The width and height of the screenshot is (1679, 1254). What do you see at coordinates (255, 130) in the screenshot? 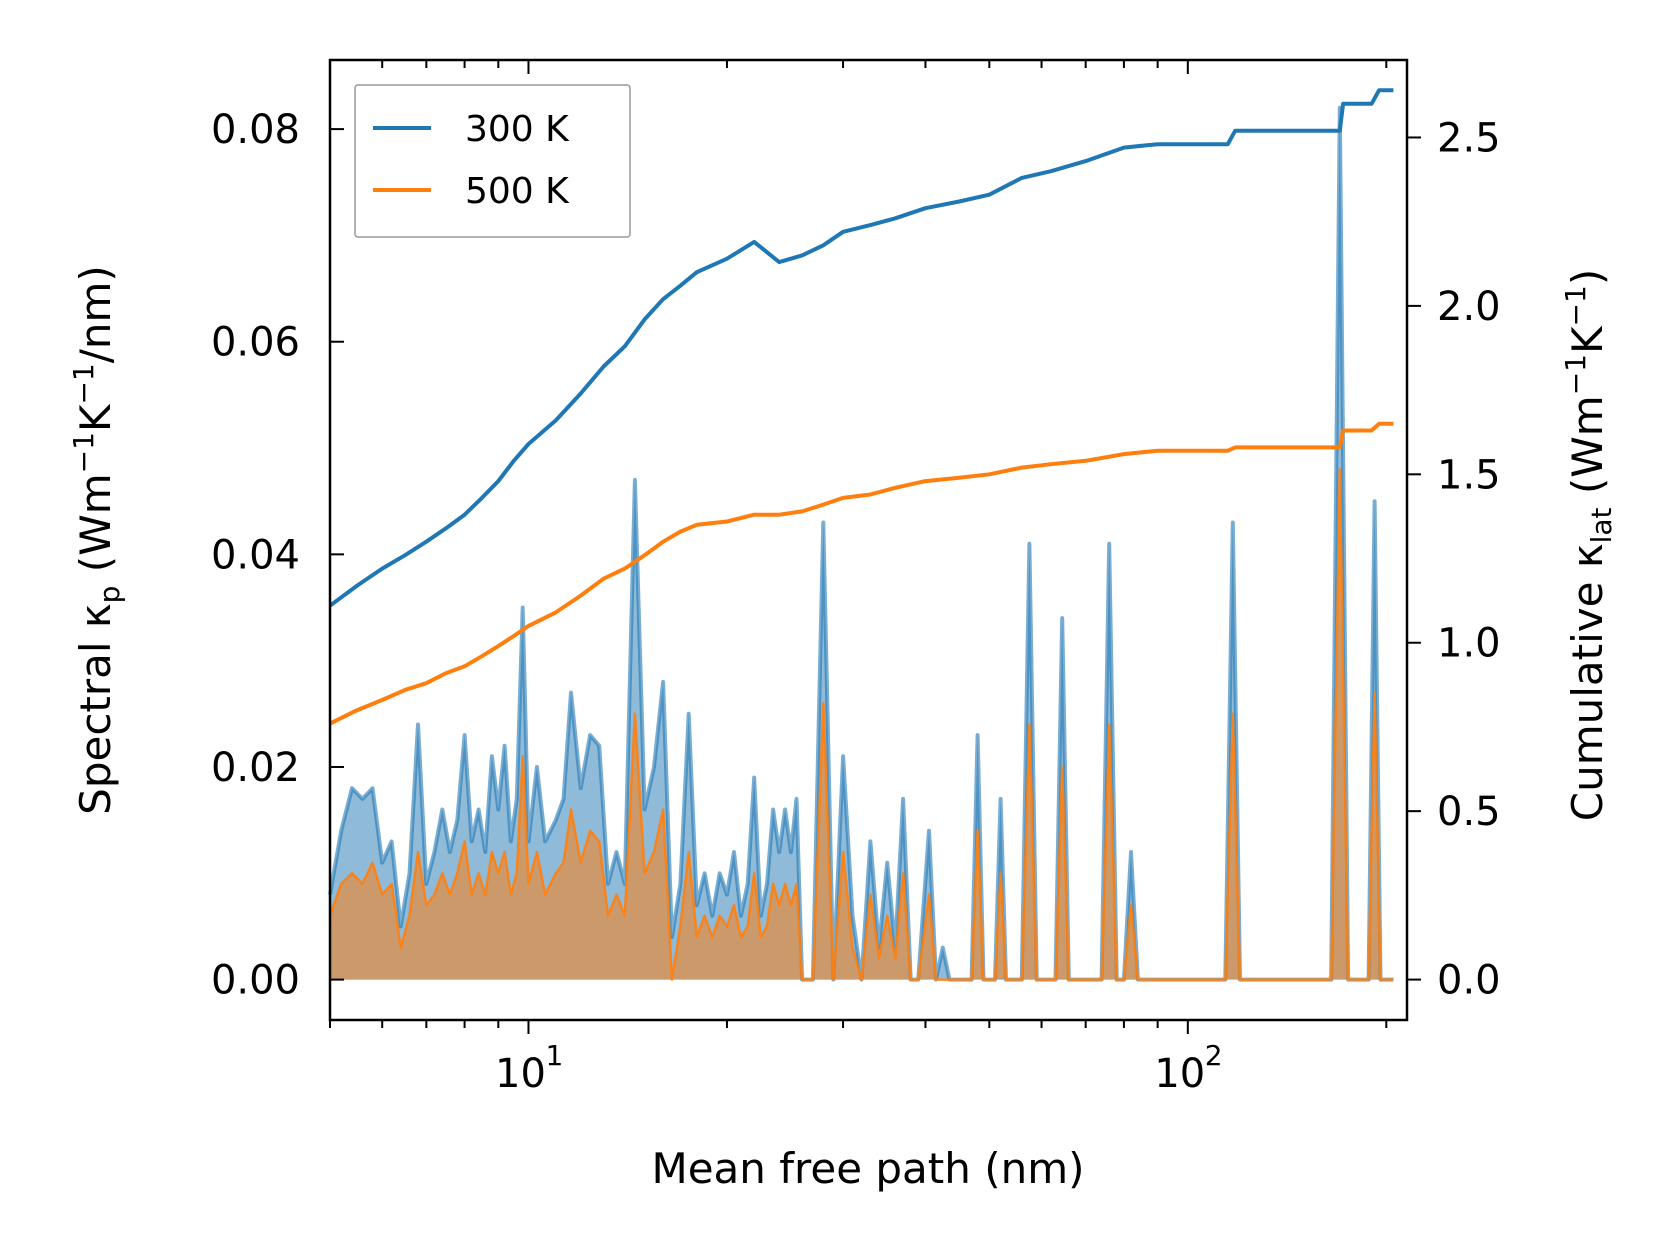
I see `left-tick-label: 0.08` at bounding box center [255, 130].